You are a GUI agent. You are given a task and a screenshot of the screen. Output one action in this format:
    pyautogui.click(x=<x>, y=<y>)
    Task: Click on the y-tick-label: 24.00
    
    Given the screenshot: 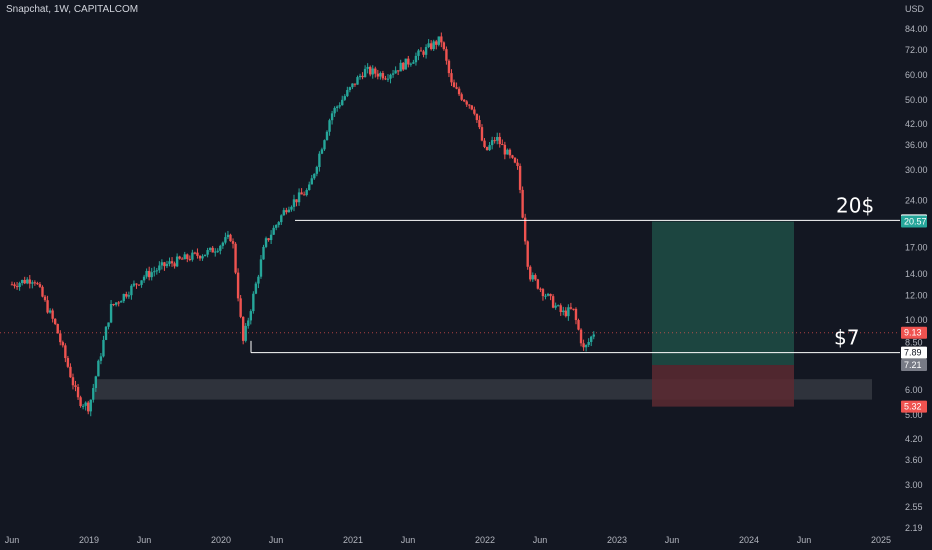 What is the action you would take?
    pyautogui.click(x=916, y=200)
    